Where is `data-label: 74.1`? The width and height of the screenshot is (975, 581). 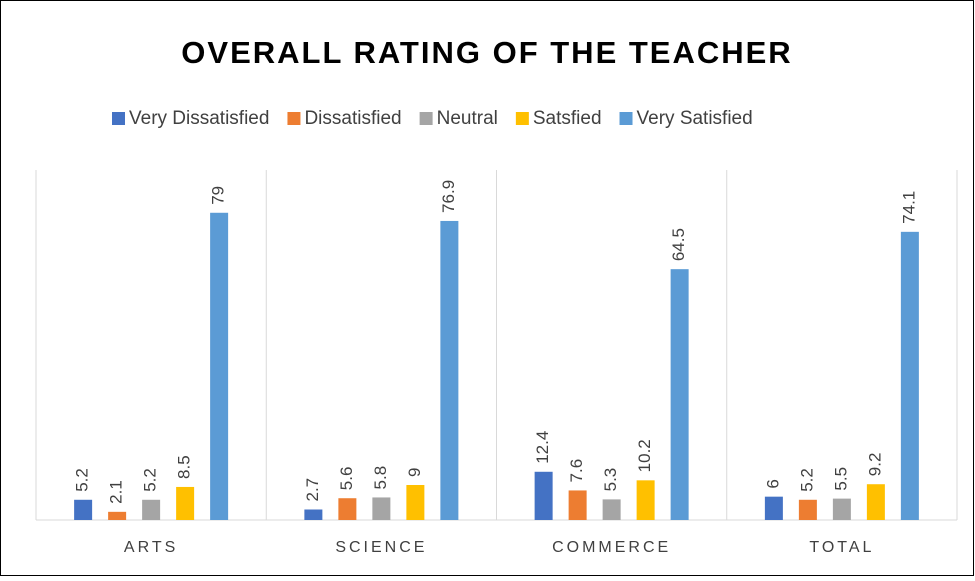
data-label: 74.1 is located at coordinates (908, 207).